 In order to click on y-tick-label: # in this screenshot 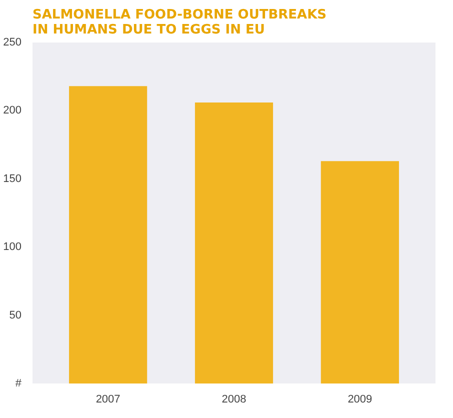, I will do `click(18, 384)`.